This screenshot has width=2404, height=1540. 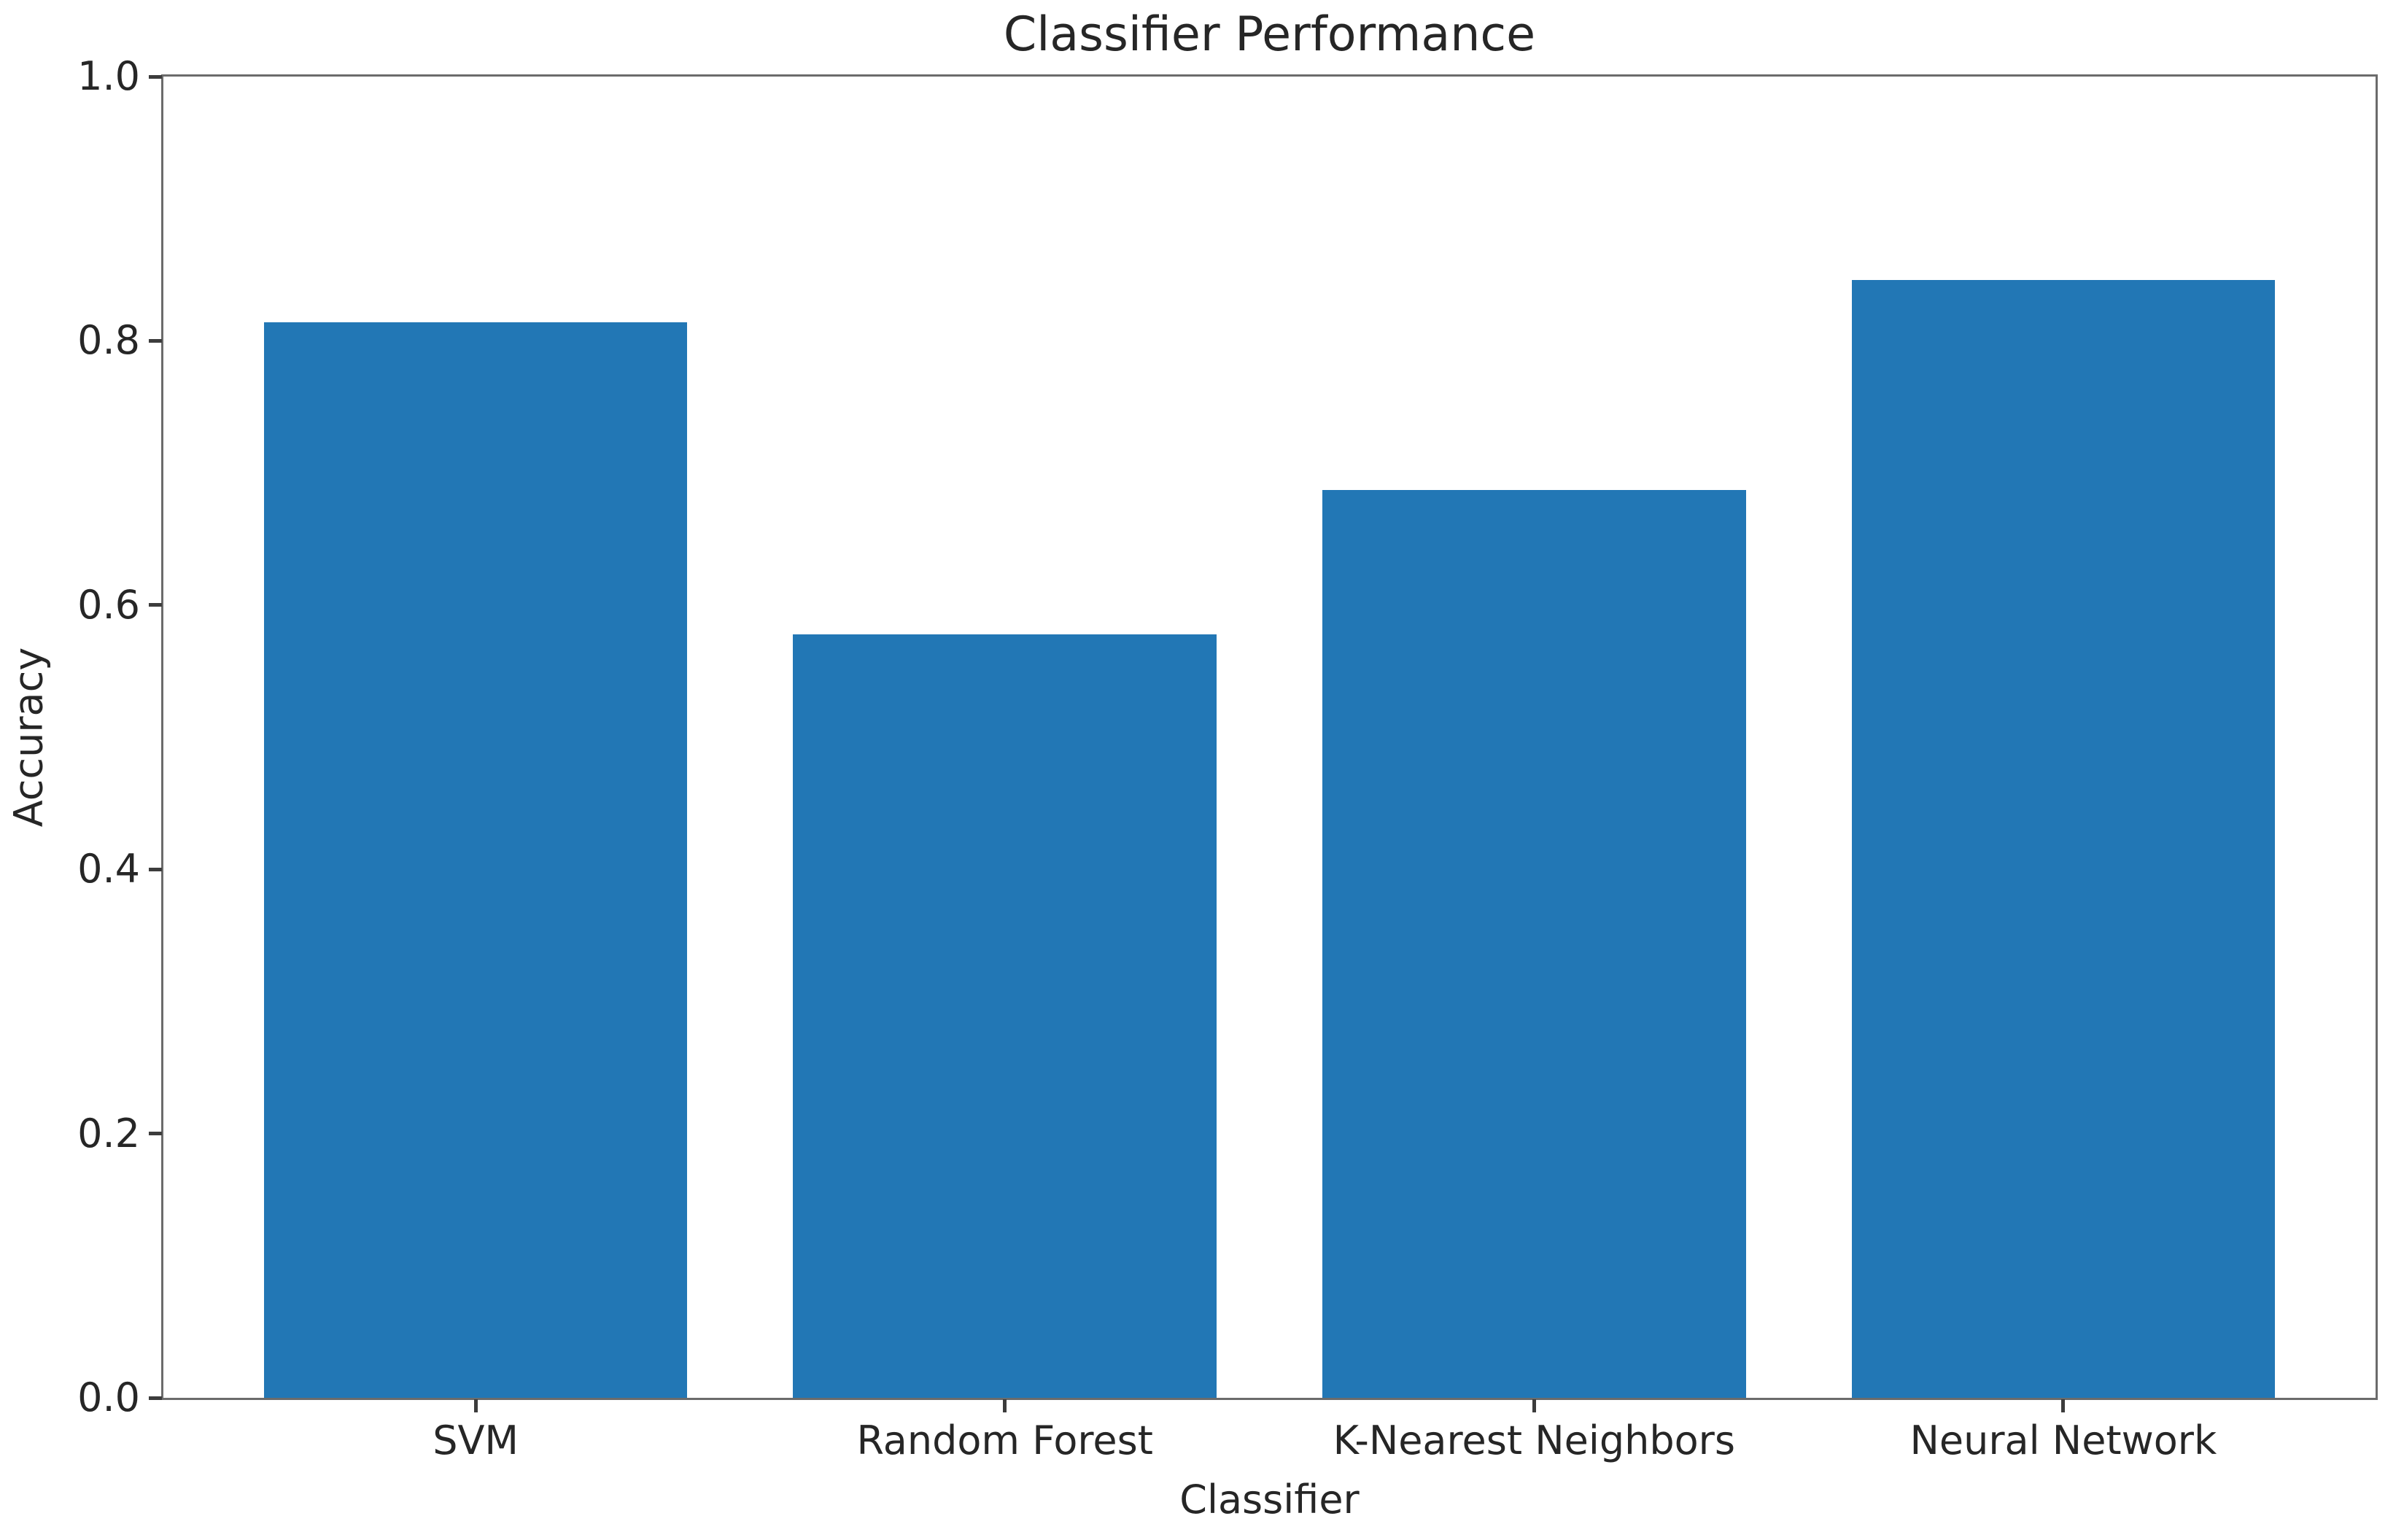 I want to click on x-axis-label: Classifier, so click(x=1269, y=1499).